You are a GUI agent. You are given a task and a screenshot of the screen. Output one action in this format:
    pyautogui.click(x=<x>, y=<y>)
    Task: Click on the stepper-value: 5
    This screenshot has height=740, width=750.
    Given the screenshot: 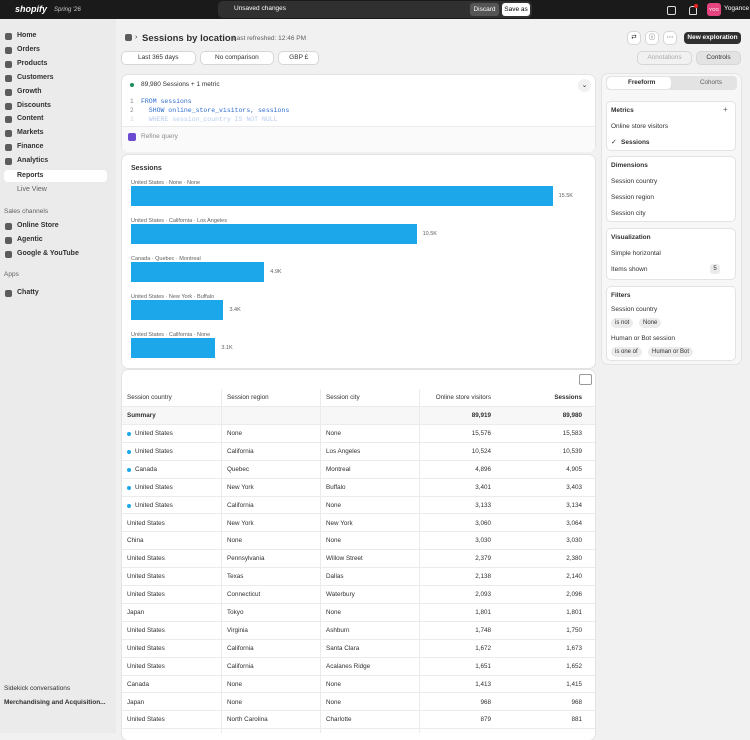 What is the action you would take?
    pyautogui.click(x=715, y=269)
    